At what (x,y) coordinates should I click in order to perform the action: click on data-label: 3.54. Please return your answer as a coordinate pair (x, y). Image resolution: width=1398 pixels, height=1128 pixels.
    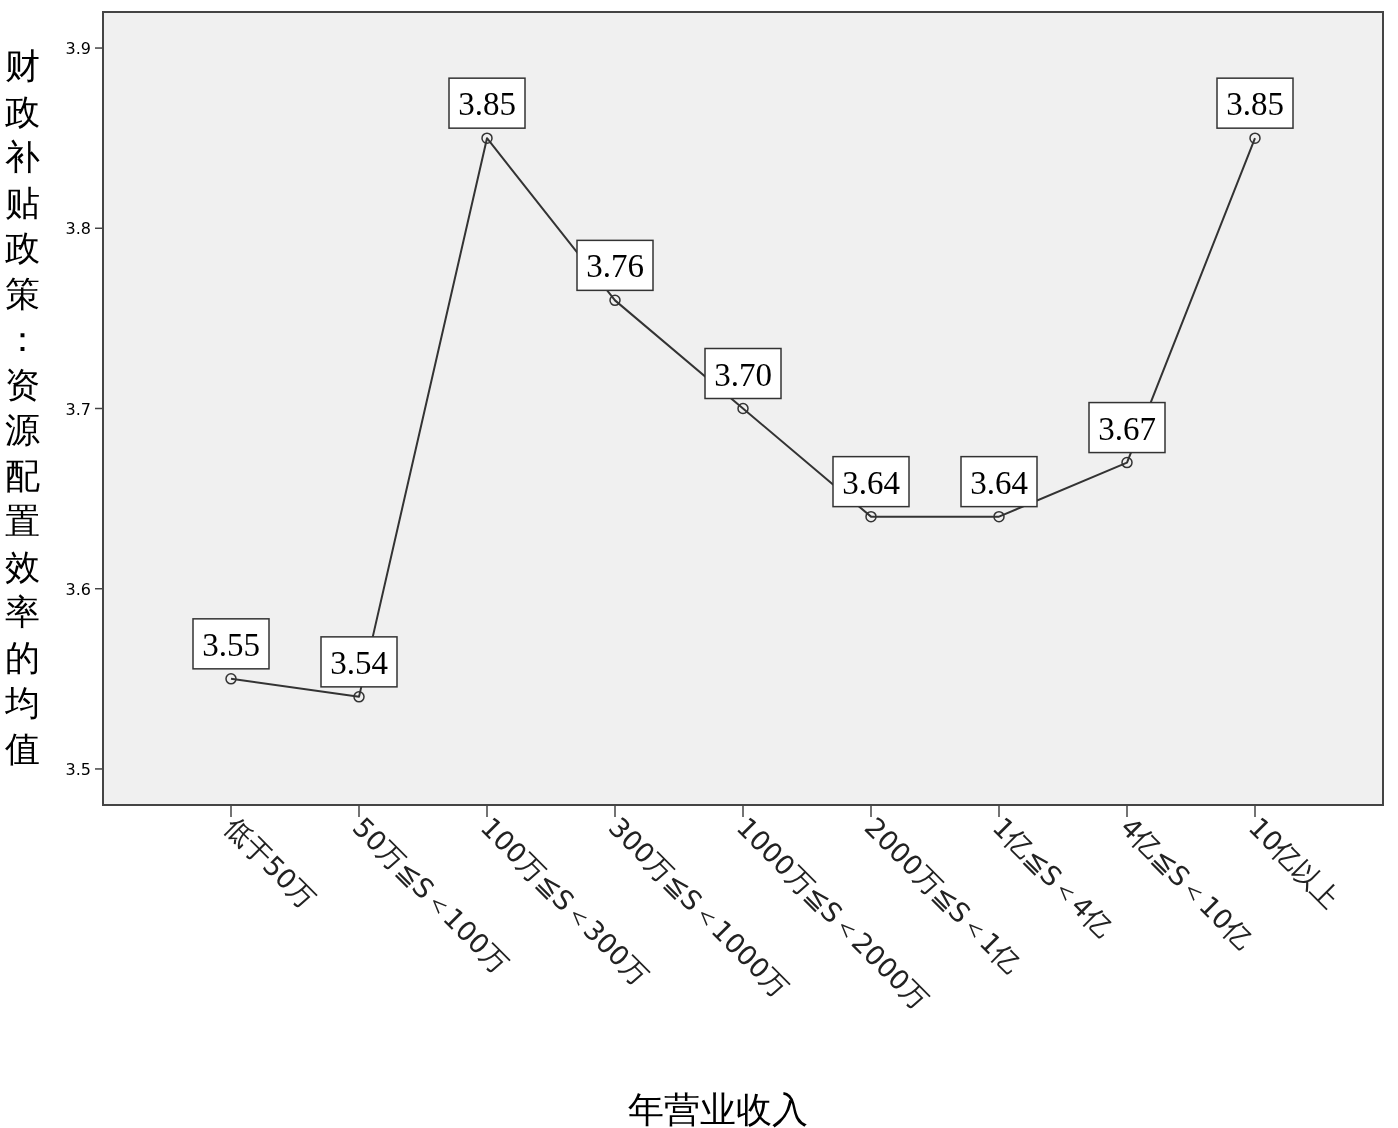
    Looking at the image, I should click on (359, 662).